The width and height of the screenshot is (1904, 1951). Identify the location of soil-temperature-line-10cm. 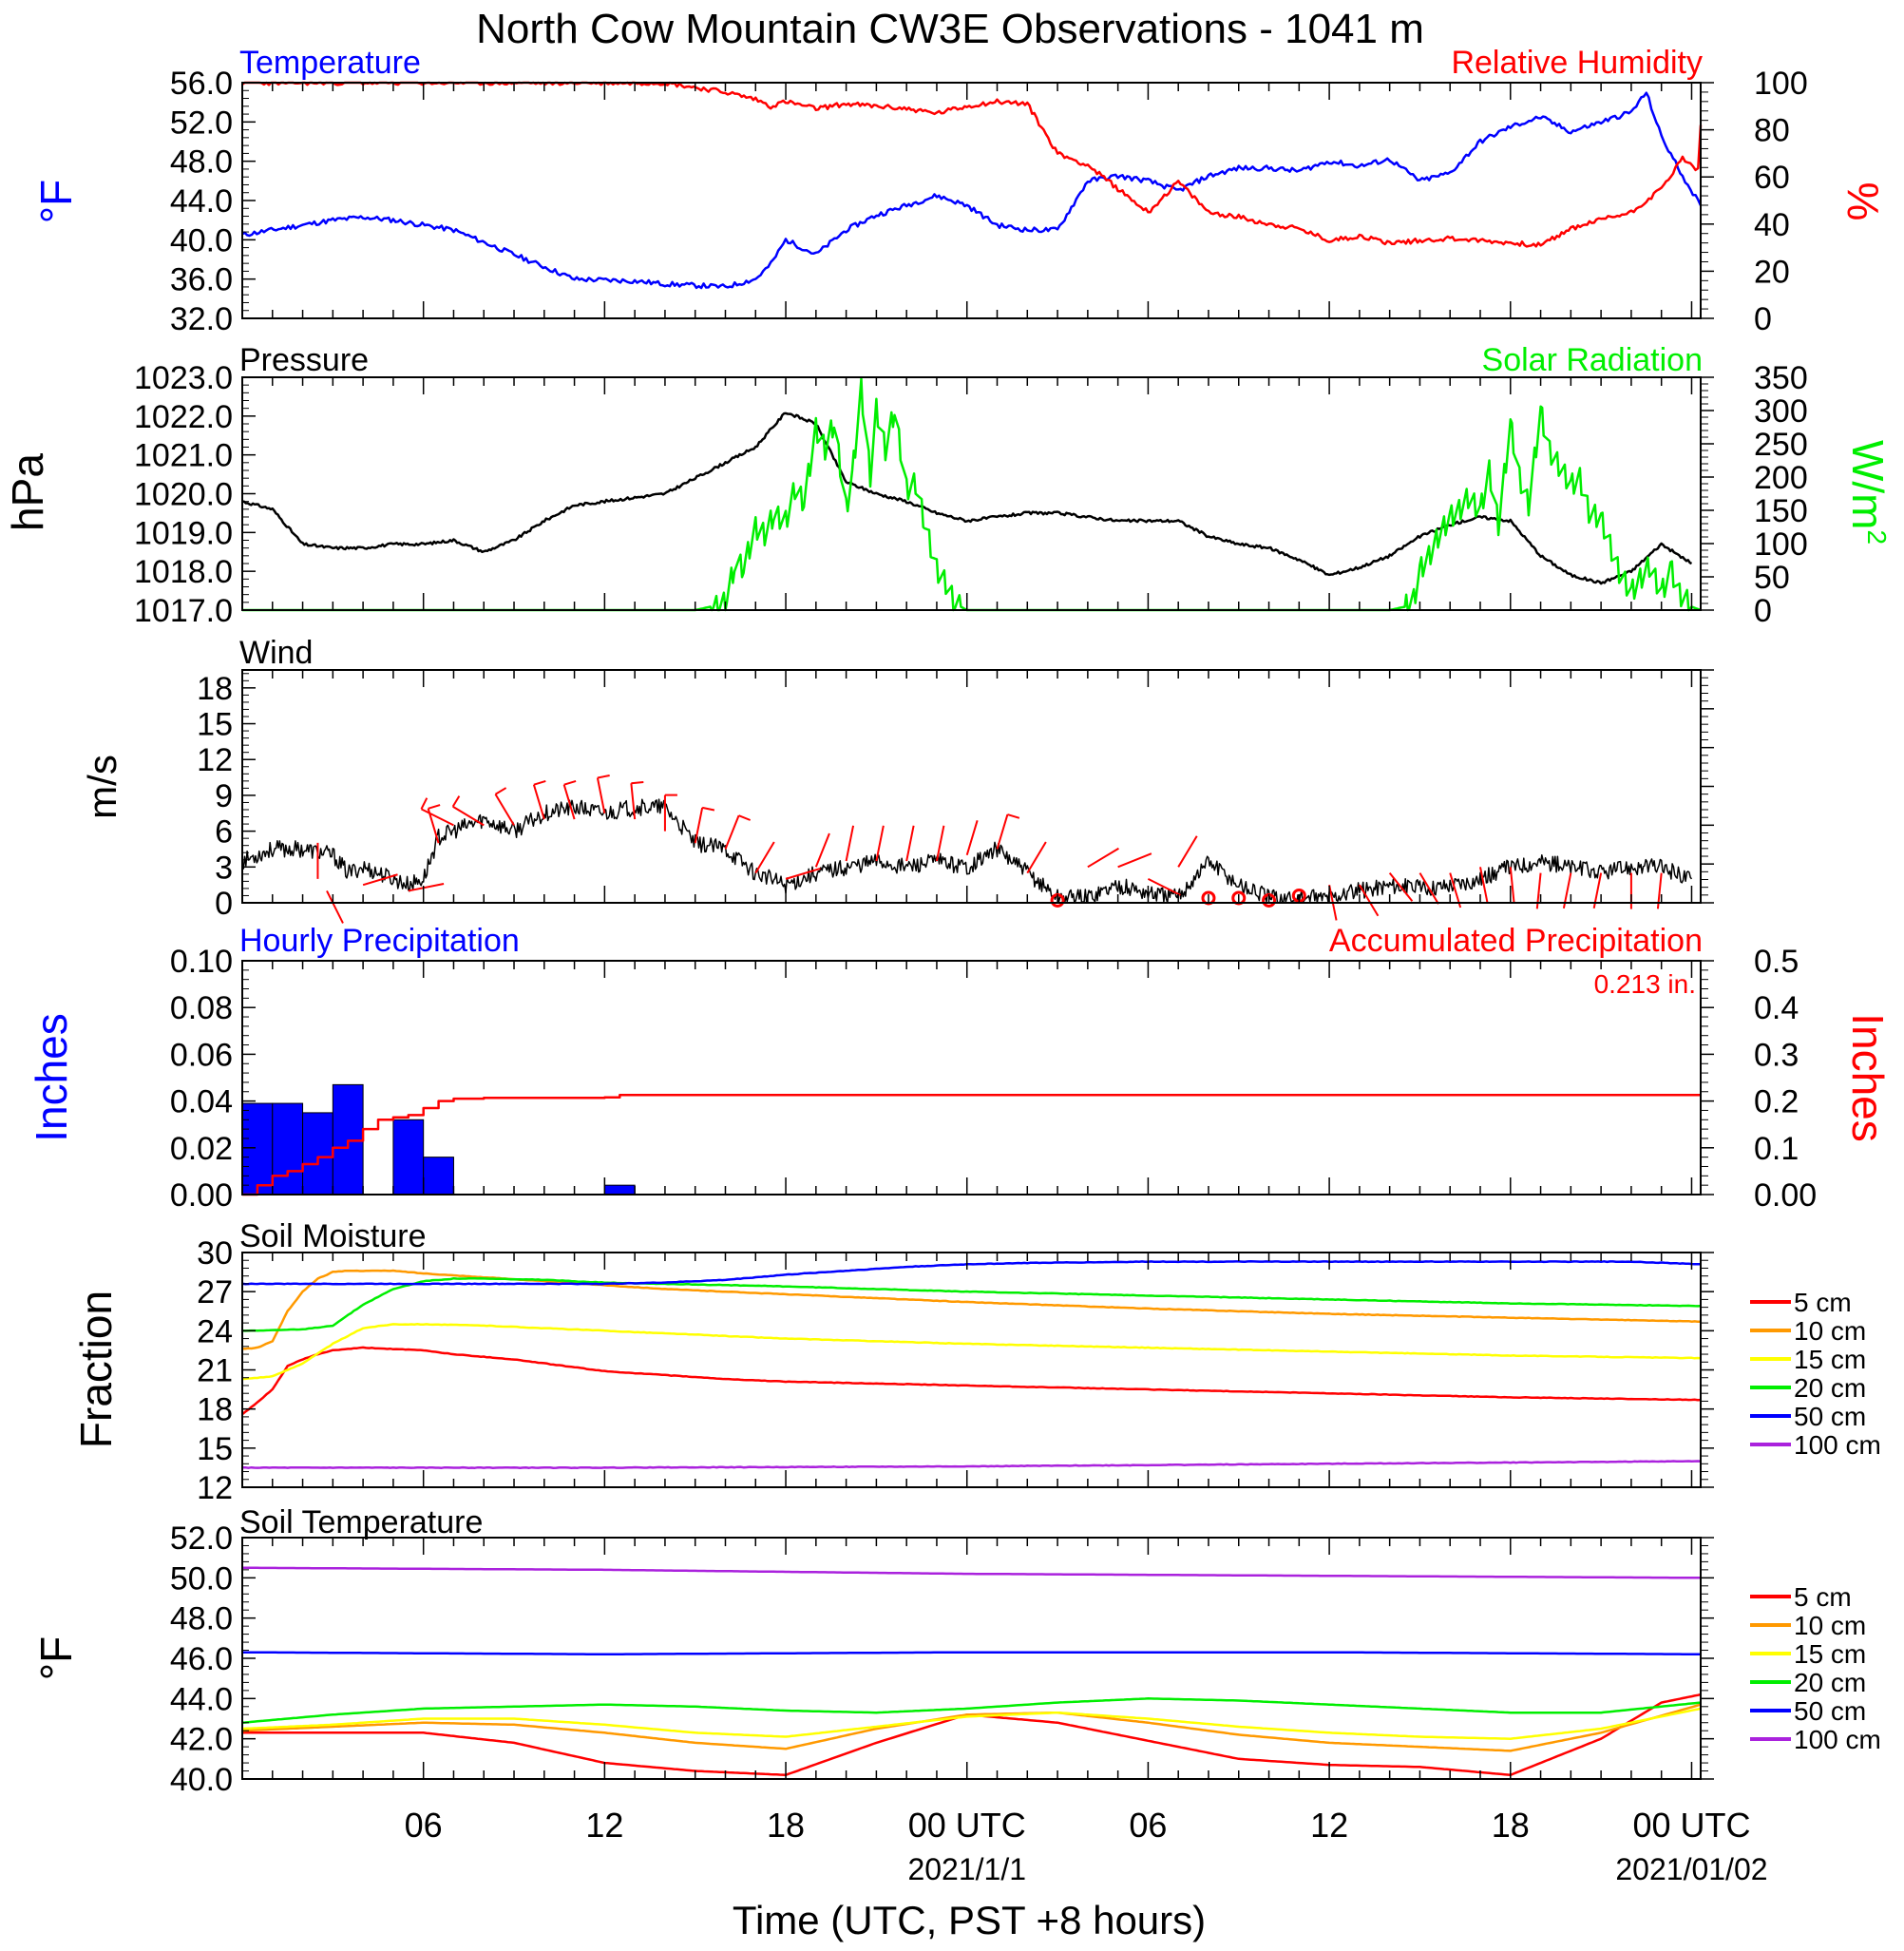
(971, 1727).